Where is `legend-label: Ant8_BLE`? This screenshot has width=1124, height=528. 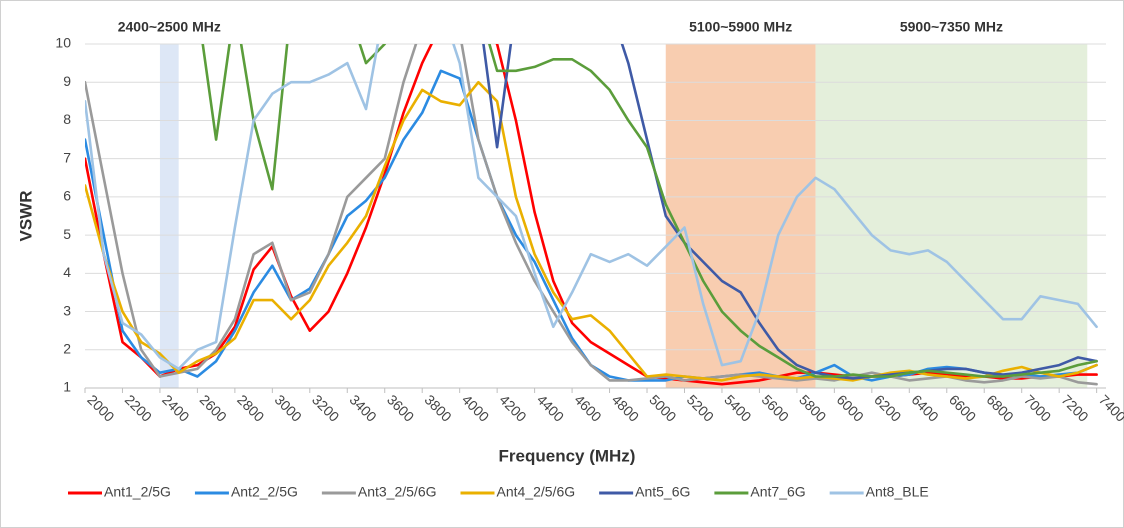
legend-label: Ant8_BLE is located at coordinates (897, 492).